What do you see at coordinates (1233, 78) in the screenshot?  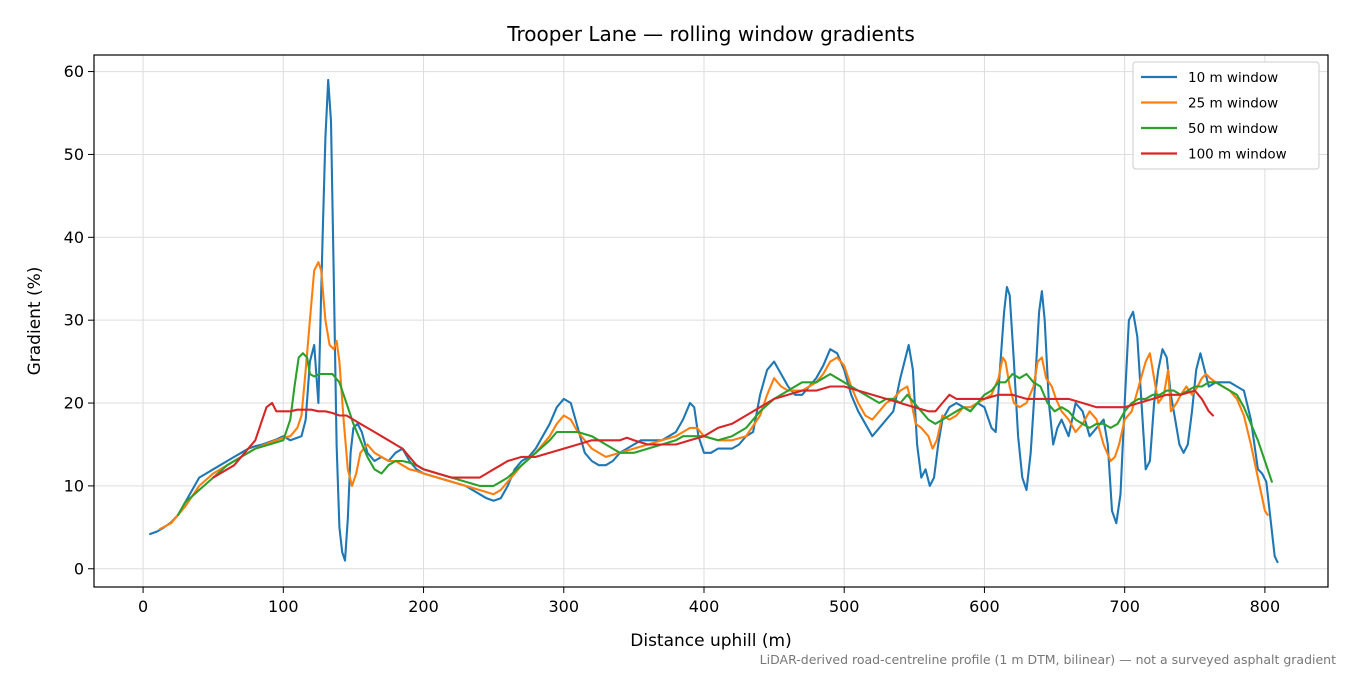 I see `legend-label: 10 m window` at bounding box center [1233, 78].